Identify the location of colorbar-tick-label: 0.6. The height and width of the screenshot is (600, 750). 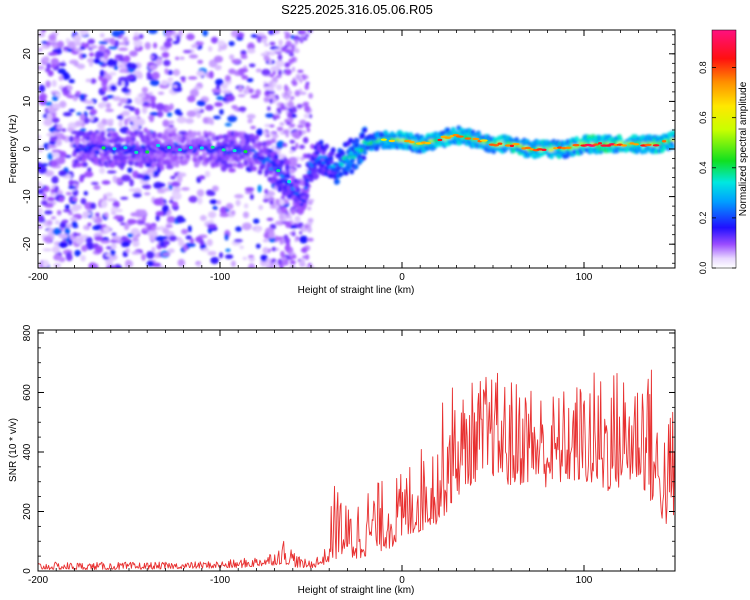
(703, 117).